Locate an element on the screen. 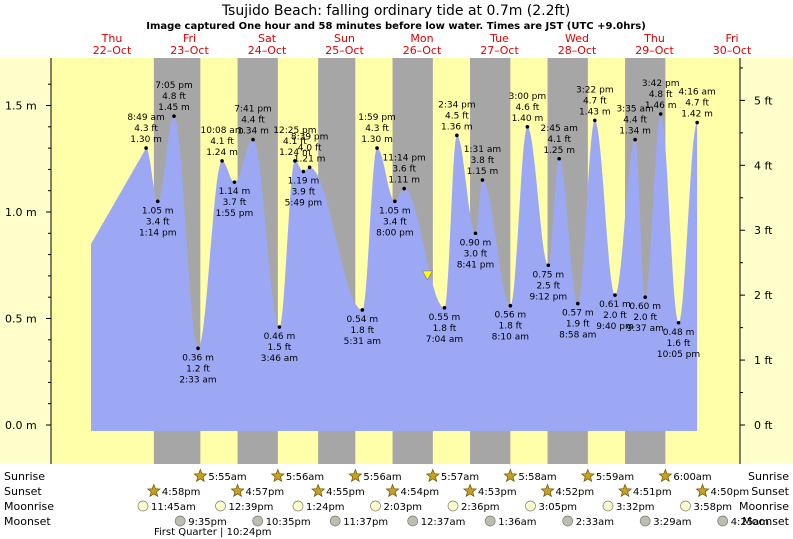 This screenshot has width=793, height=539. tide-time-label: 7:41 pm is located at coordinates (253, 110).